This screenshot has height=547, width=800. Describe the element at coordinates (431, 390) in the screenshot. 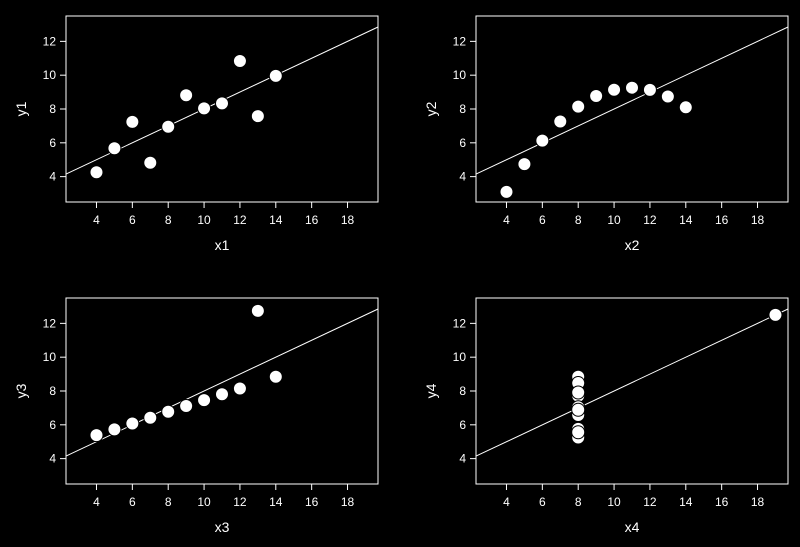

I see `y-axis-label: y4` at that location.